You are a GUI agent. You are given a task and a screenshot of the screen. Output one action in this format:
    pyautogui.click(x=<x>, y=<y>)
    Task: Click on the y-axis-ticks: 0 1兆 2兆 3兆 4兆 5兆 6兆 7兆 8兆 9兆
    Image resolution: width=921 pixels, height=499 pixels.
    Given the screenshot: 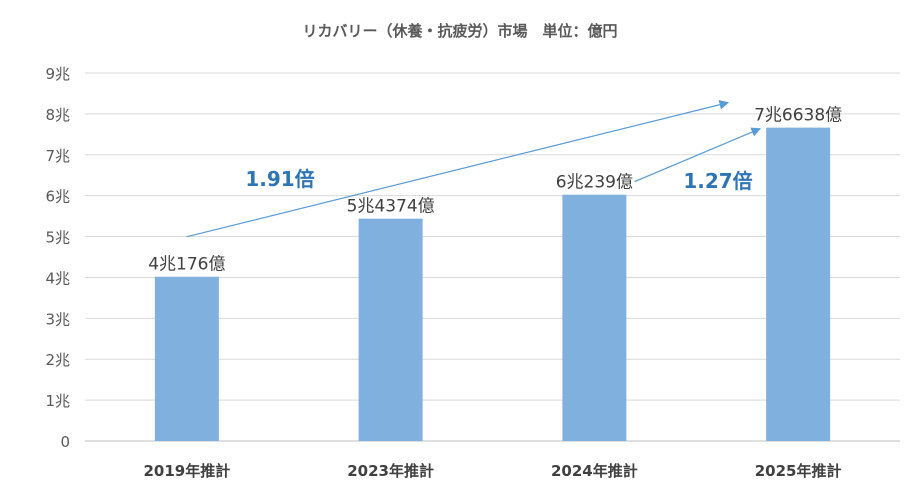 What is the action you would take?
    pyautogui.click(x=57, y=258)
    